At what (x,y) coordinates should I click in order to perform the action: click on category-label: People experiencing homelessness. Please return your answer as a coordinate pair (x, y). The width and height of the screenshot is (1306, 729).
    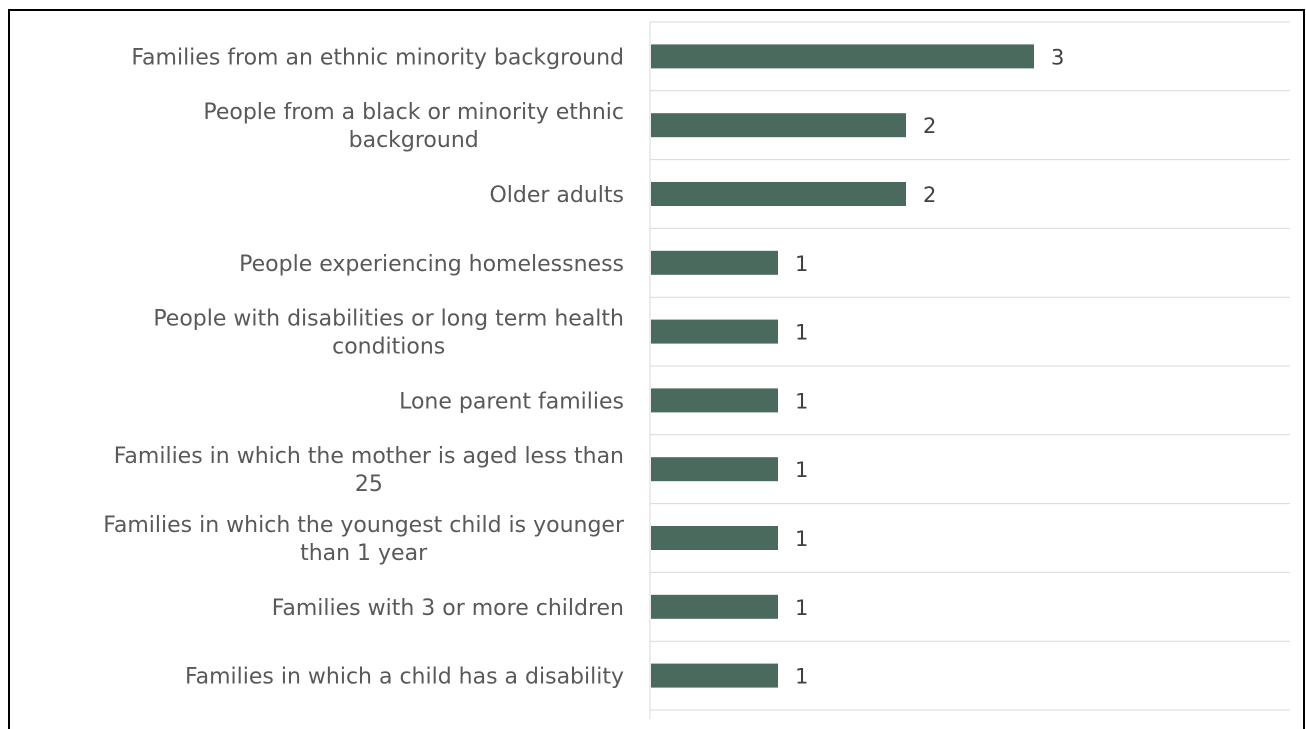
    Looking at the image, I should click on (431, 264).